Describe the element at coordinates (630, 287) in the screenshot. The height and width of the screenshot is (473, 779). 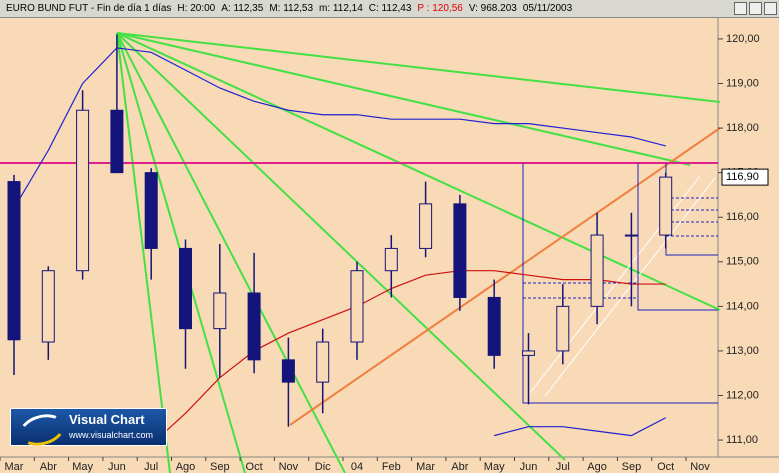
I see `channel-line` at that location.